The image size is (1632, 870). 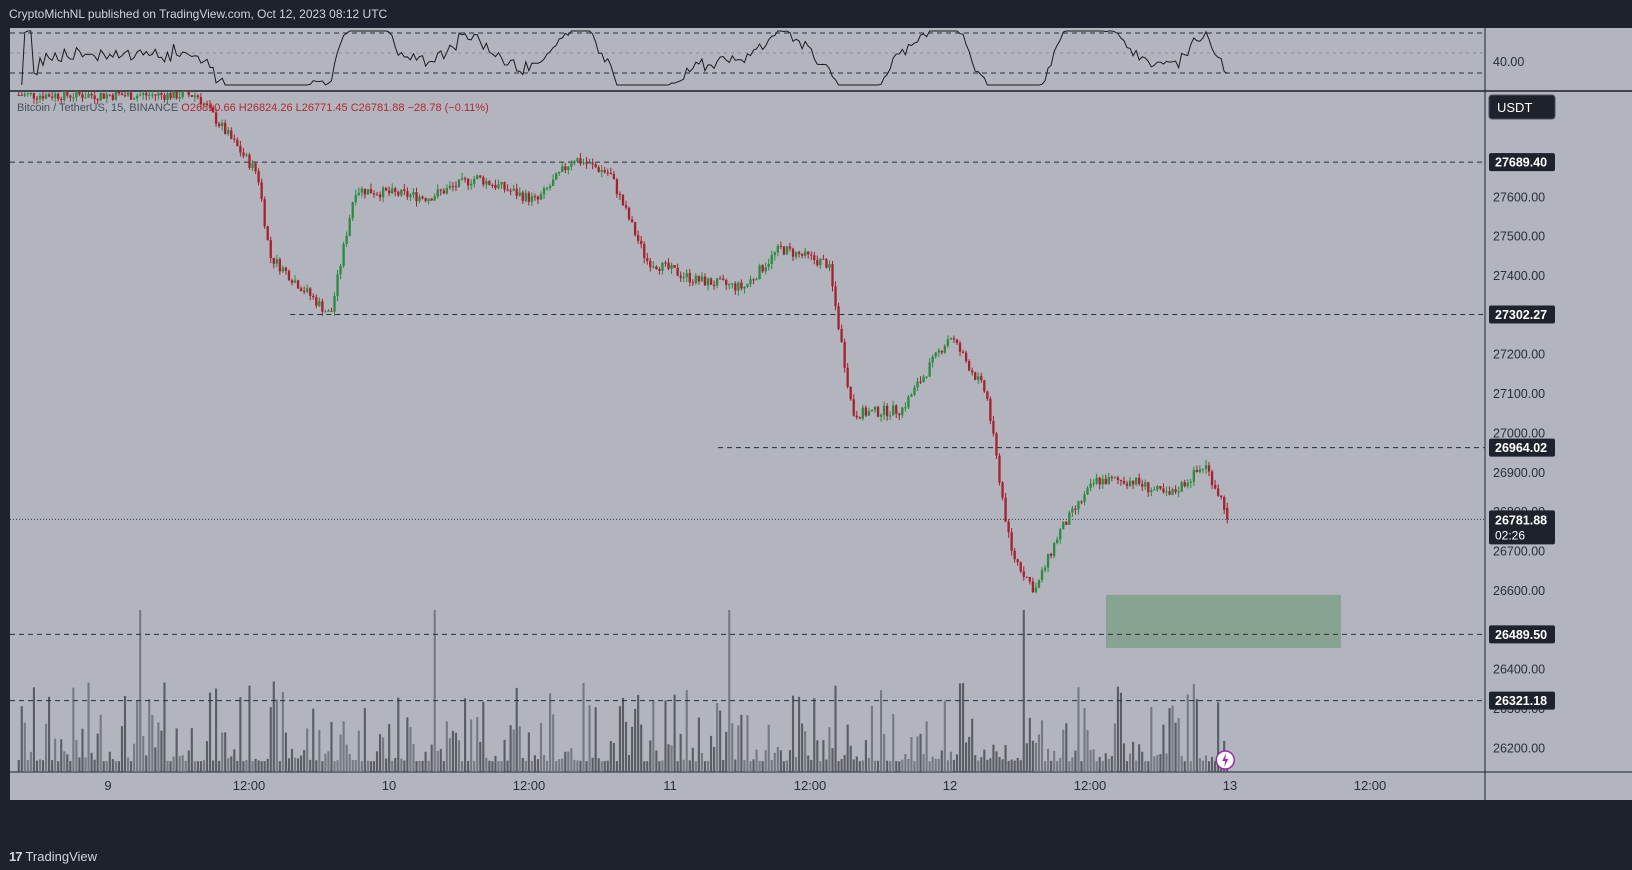 What do you see at coordinates (1522, 107) in the screenshot?
I see `currency-button` at bounding box center [1522, 107].